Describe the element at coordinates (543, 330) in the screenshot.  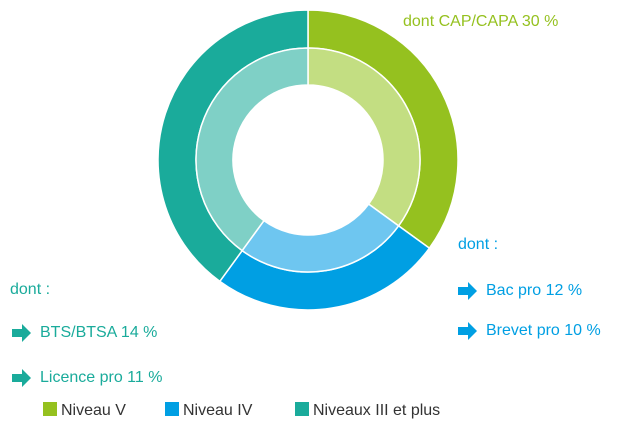
I see `annotation: Brevet pro 10 %` at that location.